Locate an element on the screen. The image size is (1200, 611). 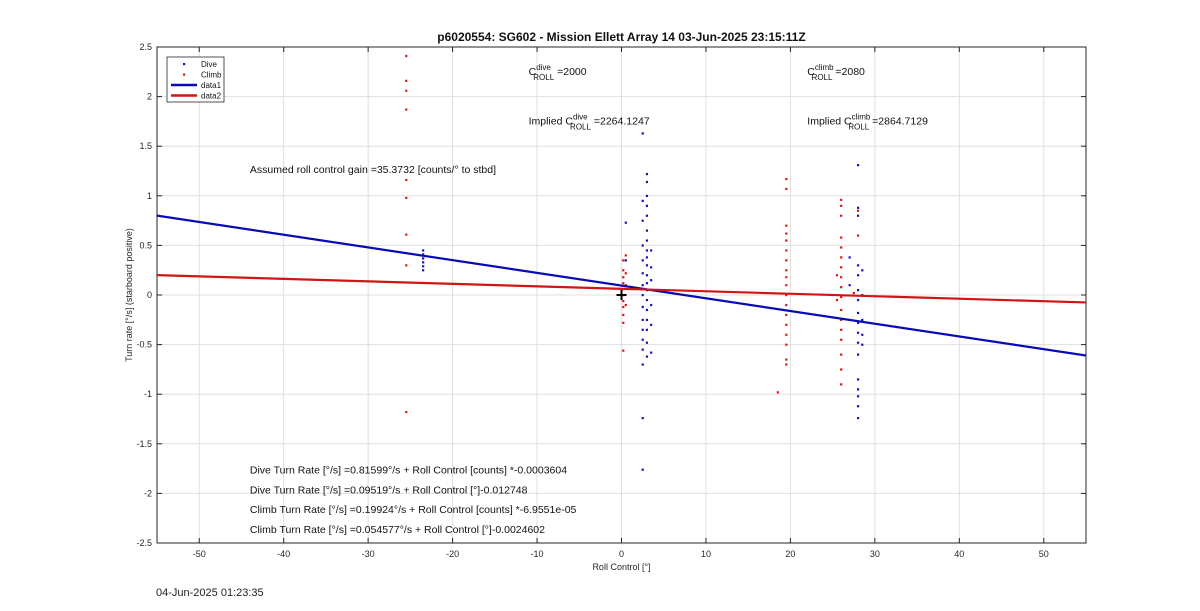
legend-label-data2: data2 is located at coordinates (211, 96).